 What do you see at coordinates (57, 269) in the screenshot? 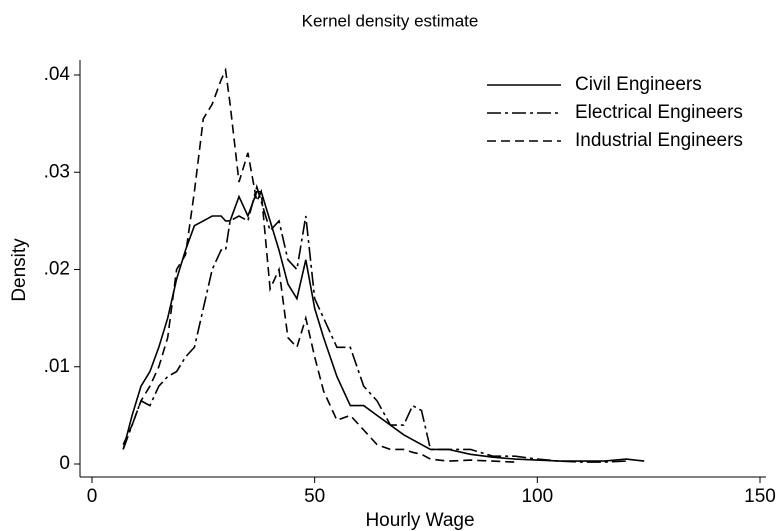
I see `y-tick-label: .02` at bounding box center [57, 269].